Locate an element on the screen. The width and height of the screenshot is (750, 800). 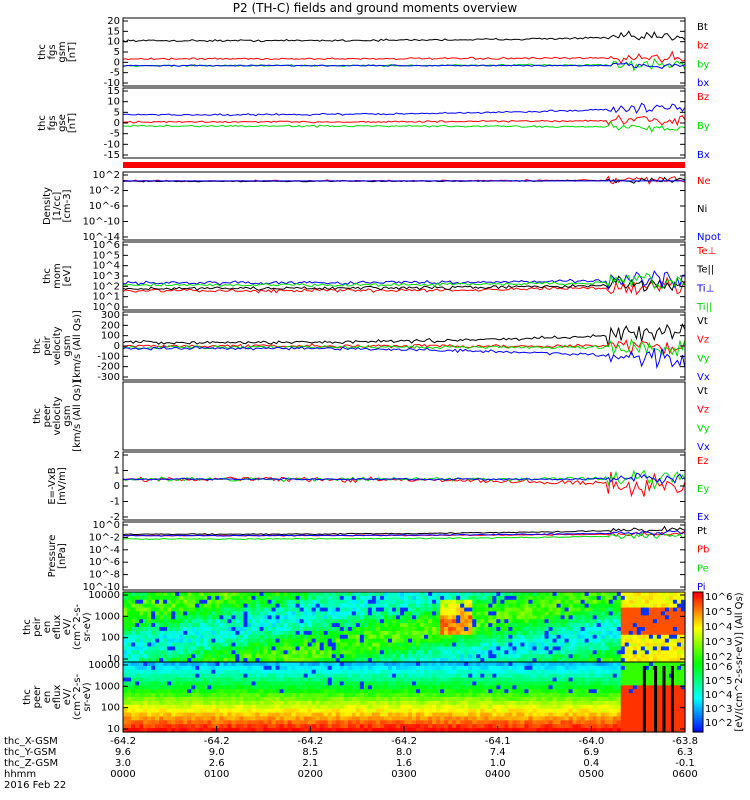
y-axis-label: mom is located at coordinates (57, 276).